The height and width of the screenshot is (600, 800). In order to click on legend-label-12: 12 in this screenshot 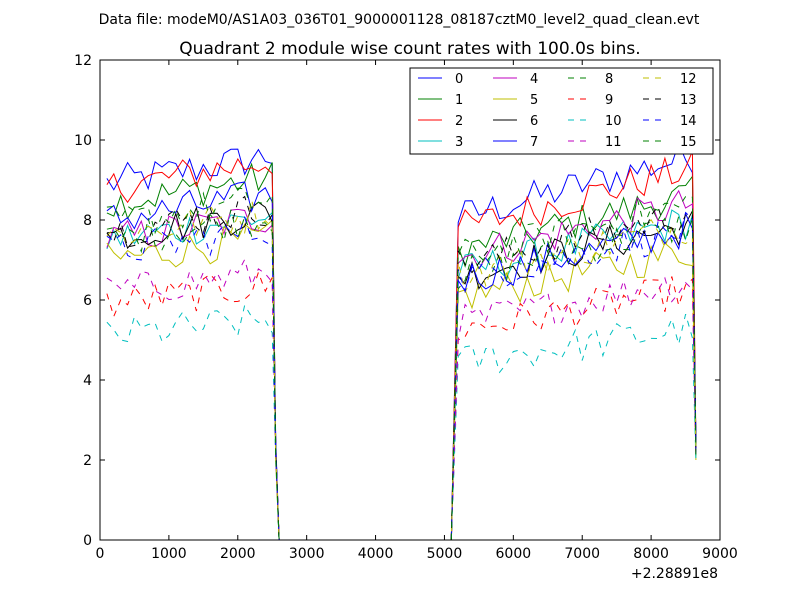, I will do `click(688, 79)`.